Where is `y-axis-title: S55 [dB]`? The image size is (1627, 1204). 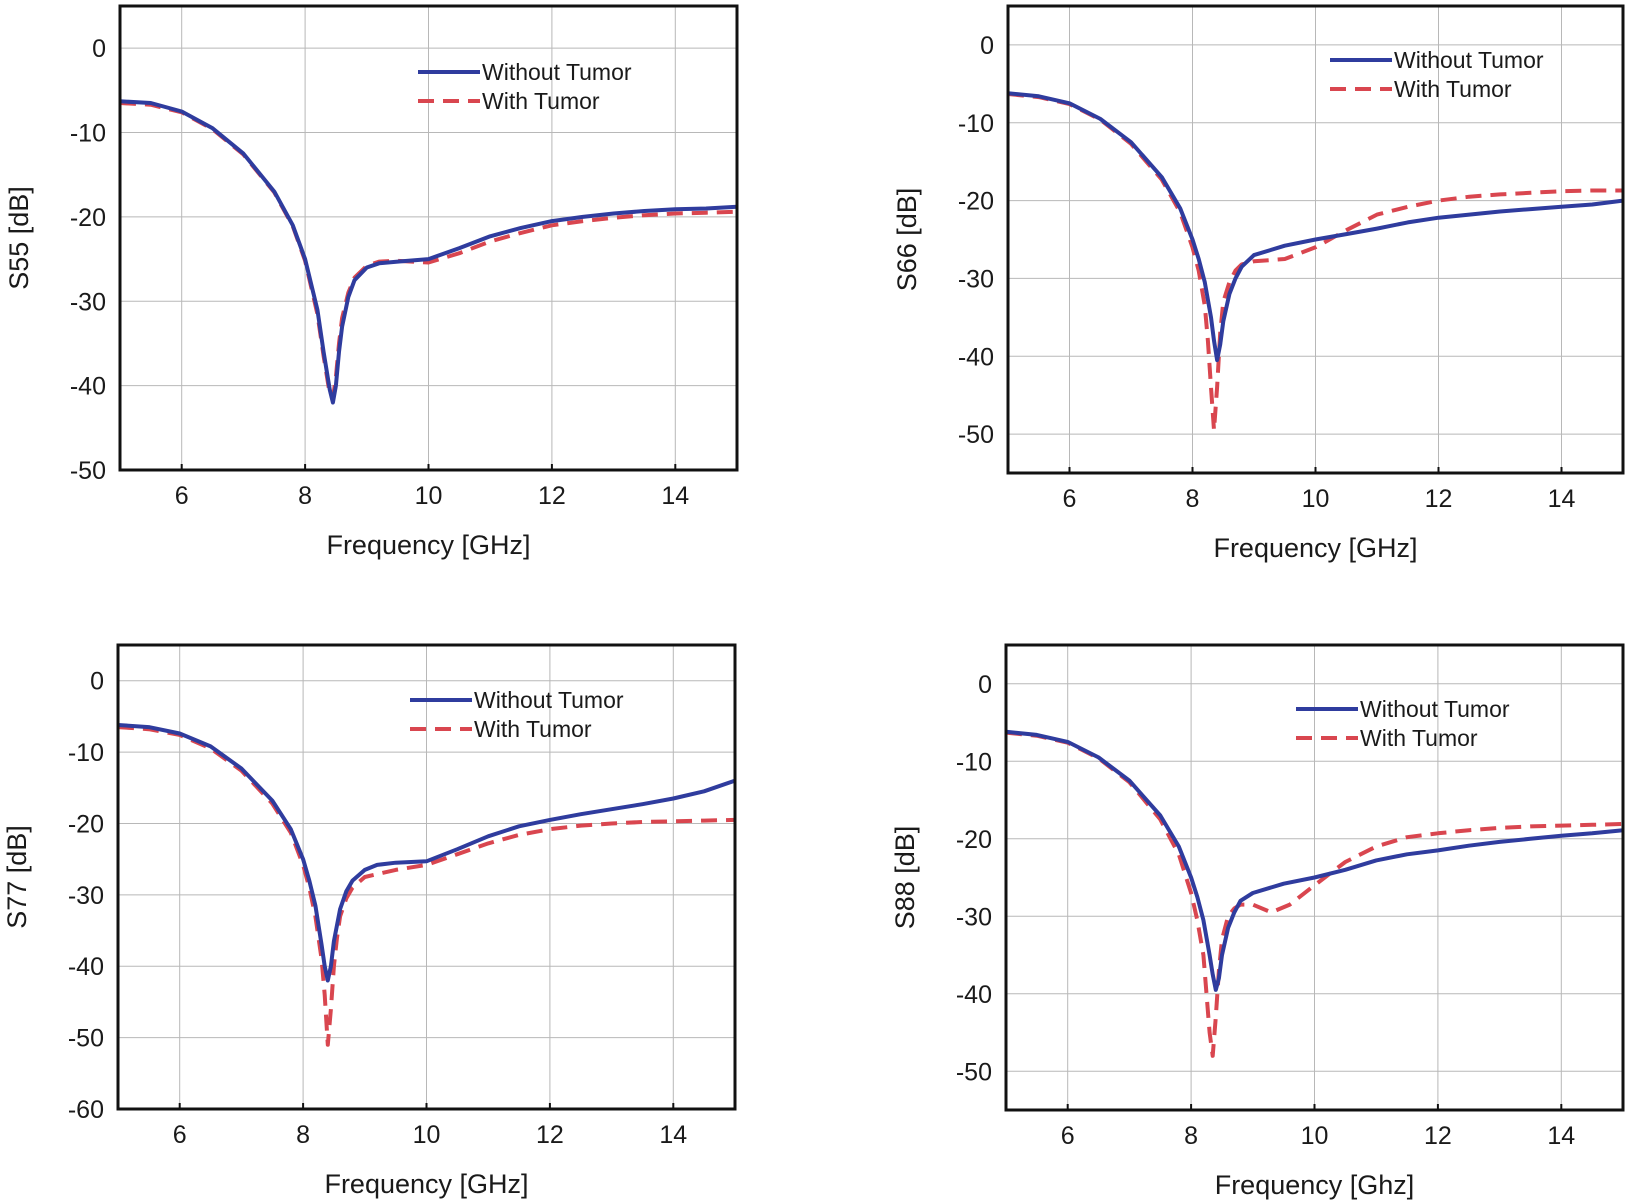 y-axis-title: S55 [dB] is located at coordinates (19, 238).